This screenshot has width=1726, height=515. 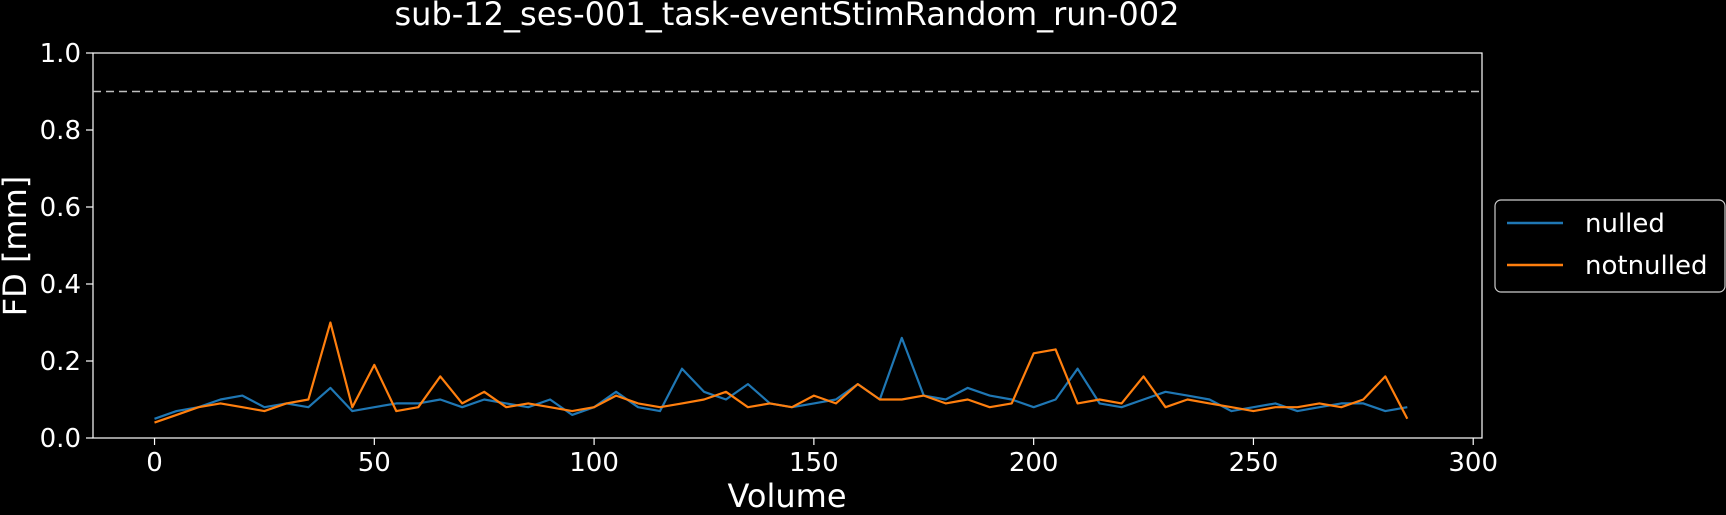 What do you see at coordinates (814, 463) in the screenshot?
I see `x-tick-label: 150` at bounding box center [814, 463].